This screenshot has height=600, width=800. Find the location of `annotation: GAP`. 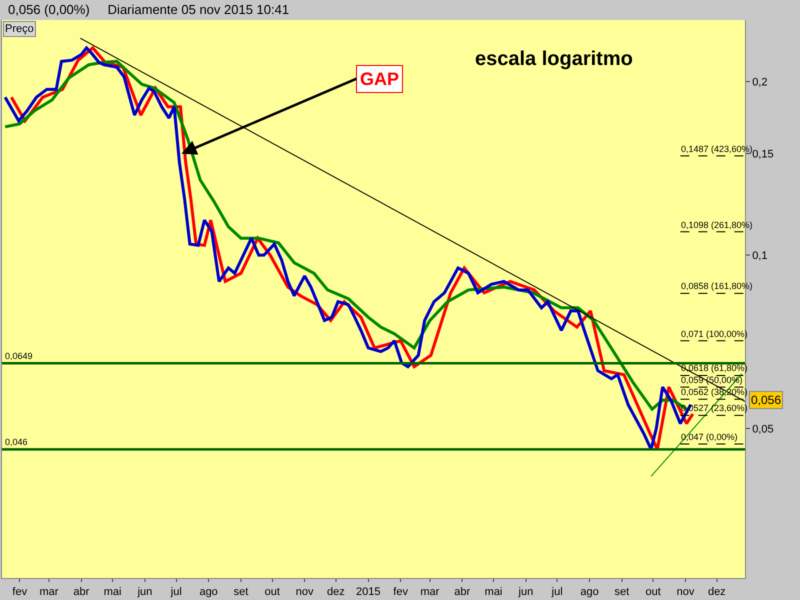

annotation: GAP is located at coordinates (380, 79).